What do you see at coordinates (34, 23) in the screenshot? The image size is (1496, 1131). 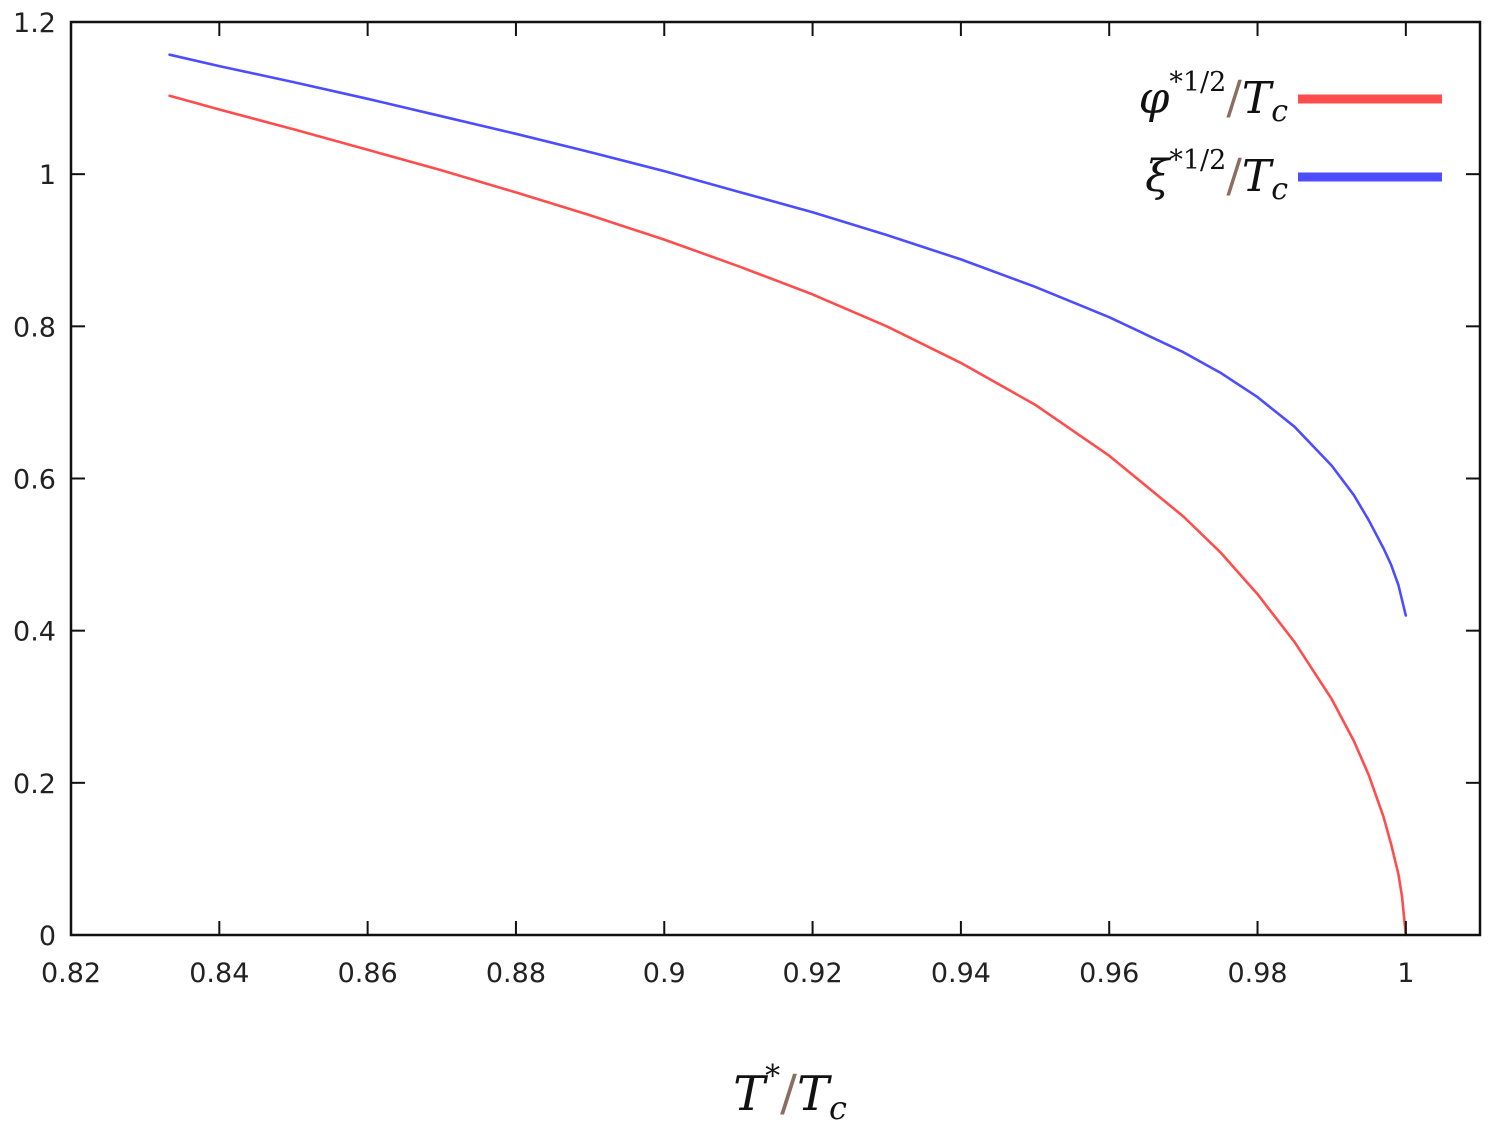 I see `y-tick-label: 1.2` at bounding box center [34, 23].